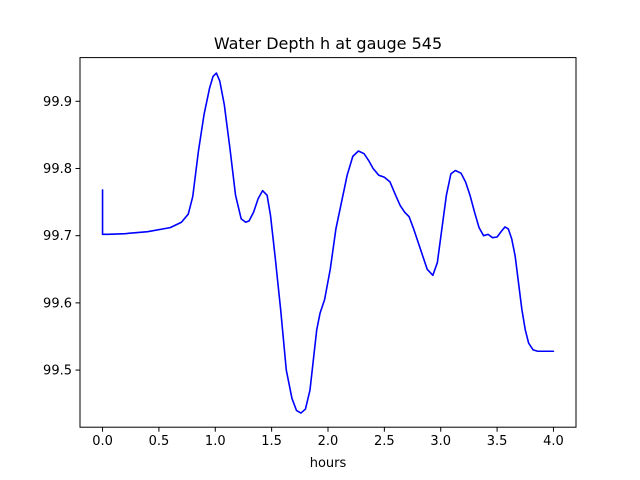 The height and width of the screenshot is (480, 640). I want to click on x-tick-label: 2.5, so click(384, 441).